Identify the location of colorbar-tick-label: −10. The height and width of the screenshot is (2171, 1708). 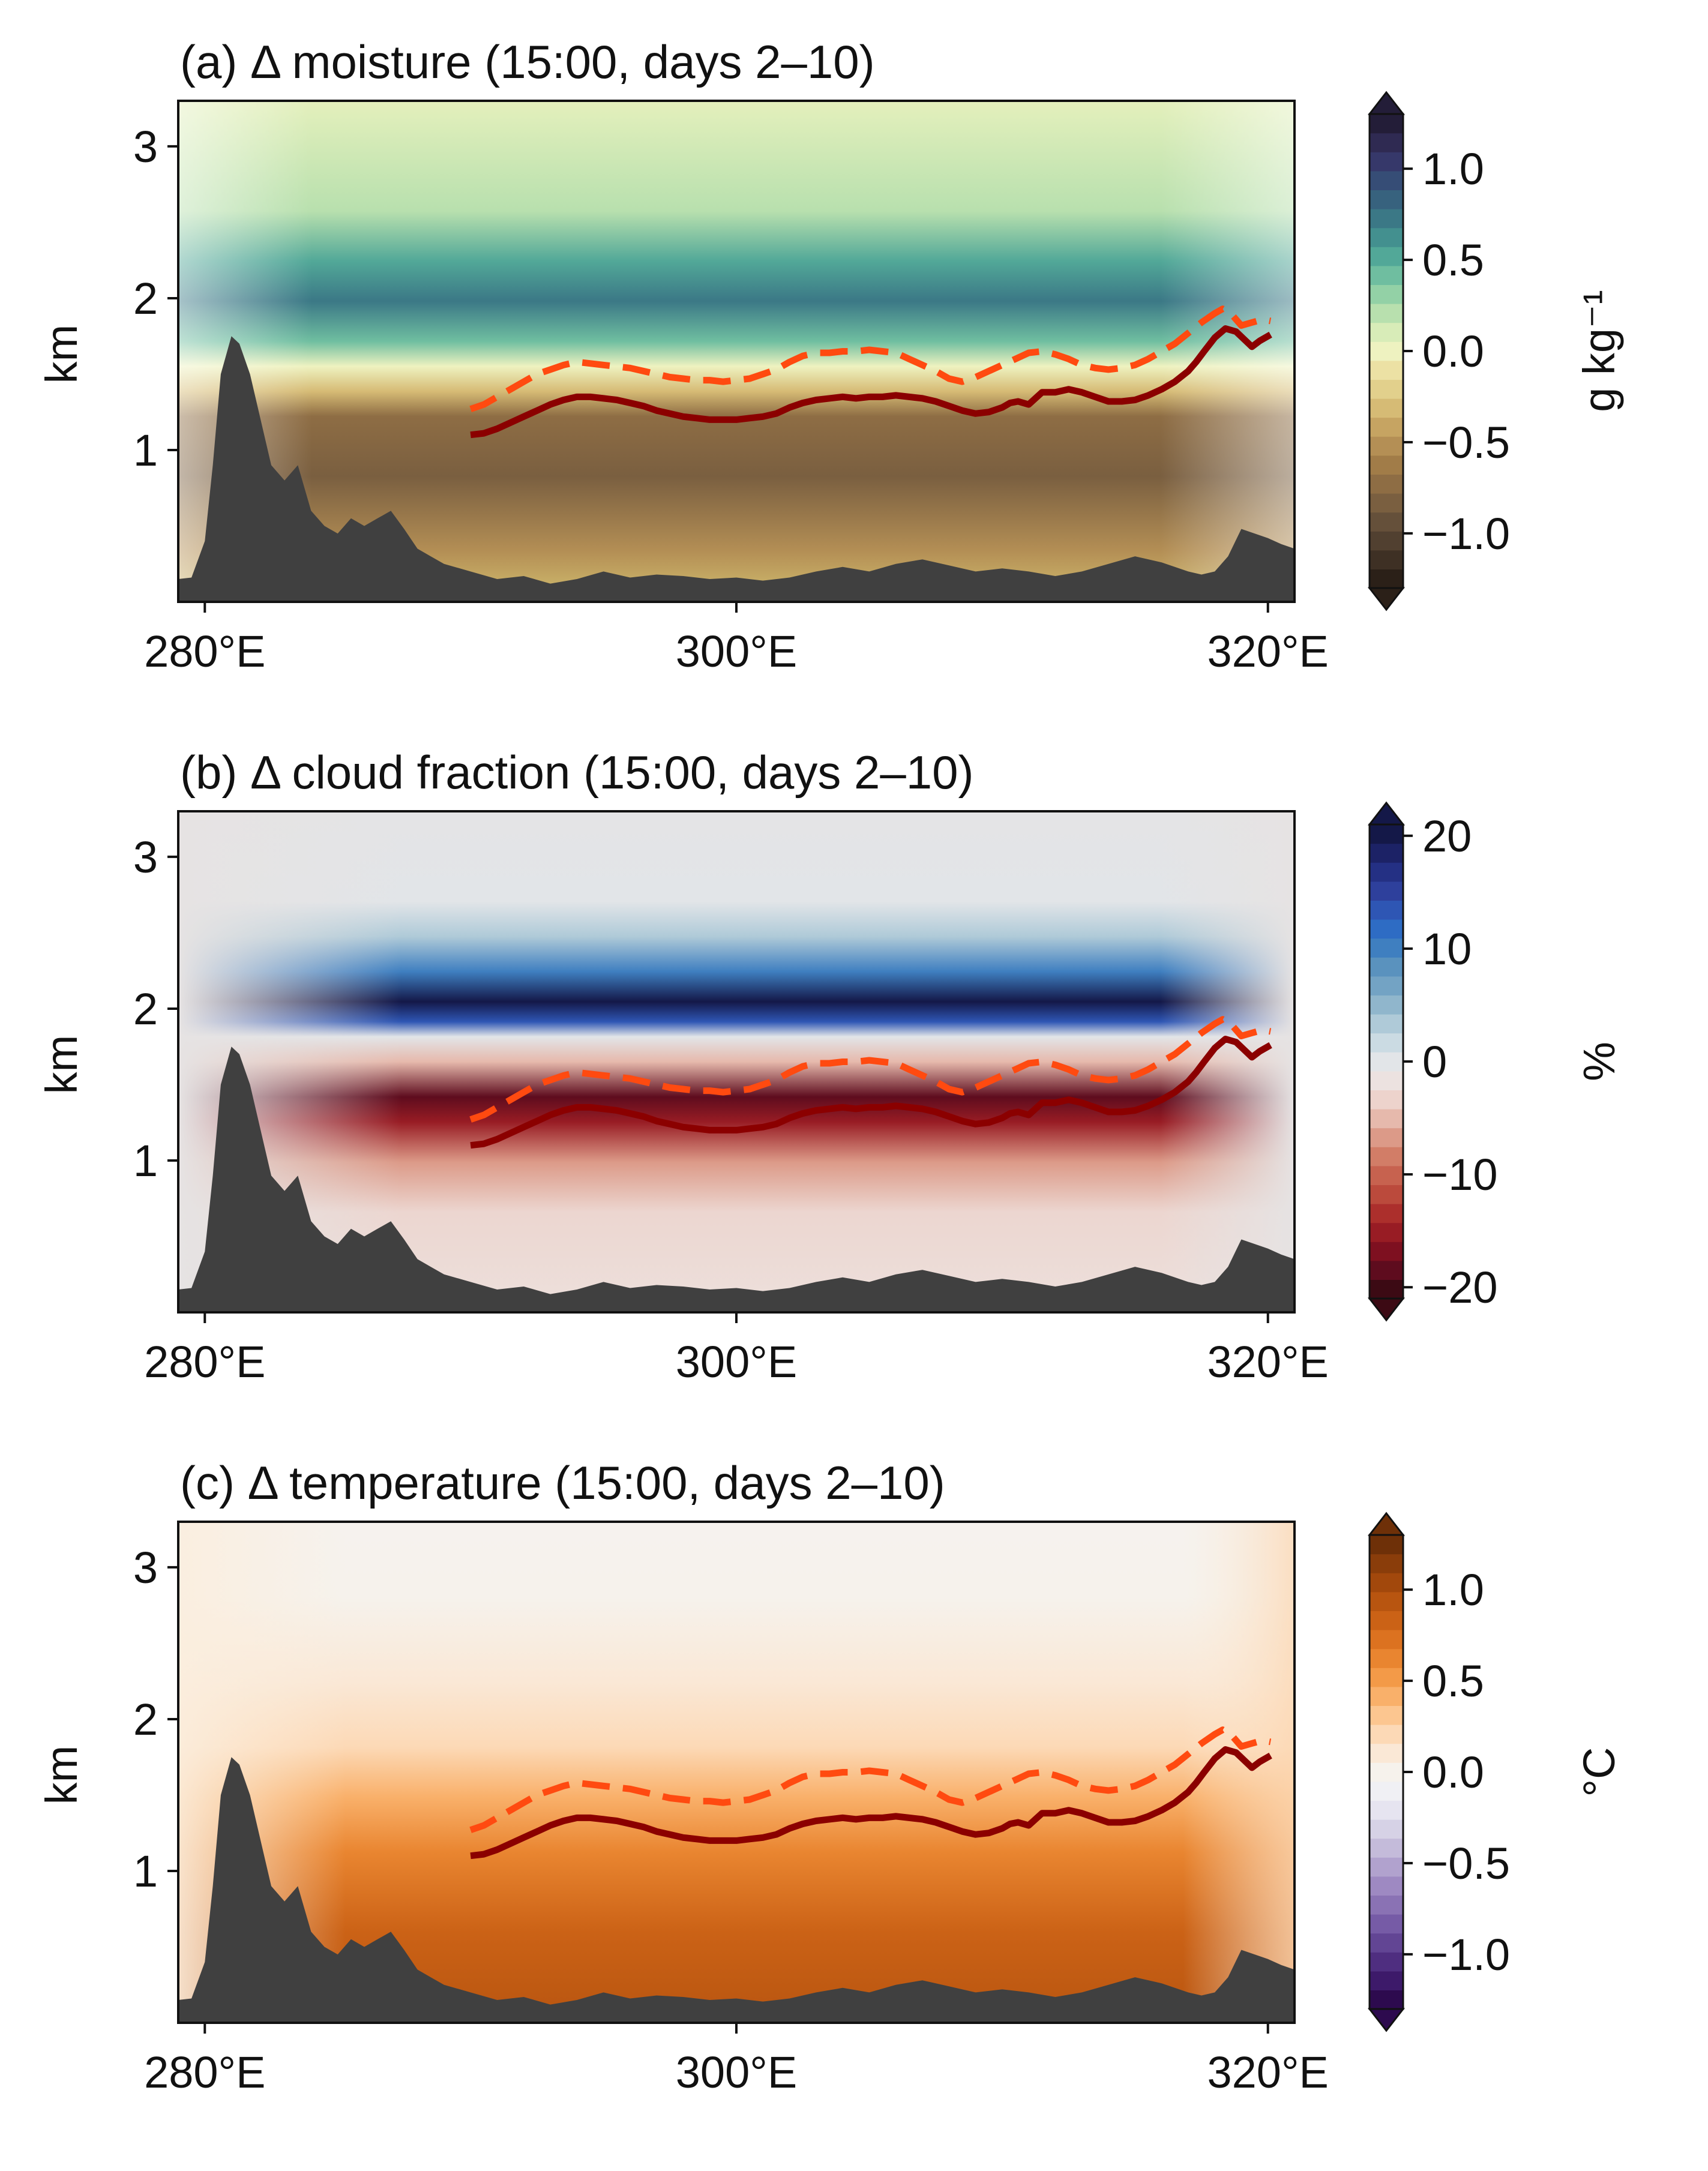
(1460, 1175).